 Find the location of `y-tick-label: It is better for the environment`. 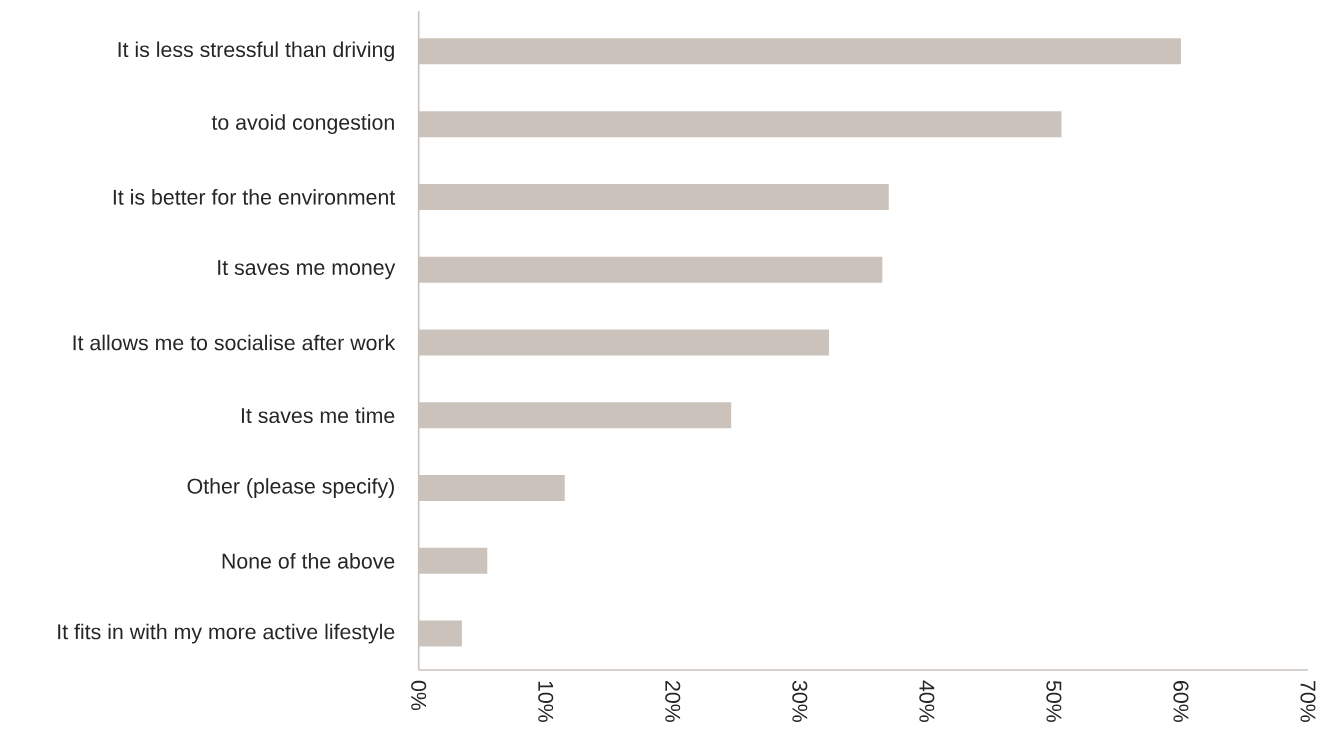

y-tick-label: It is better for the environment is located at coordinates (254, 197).